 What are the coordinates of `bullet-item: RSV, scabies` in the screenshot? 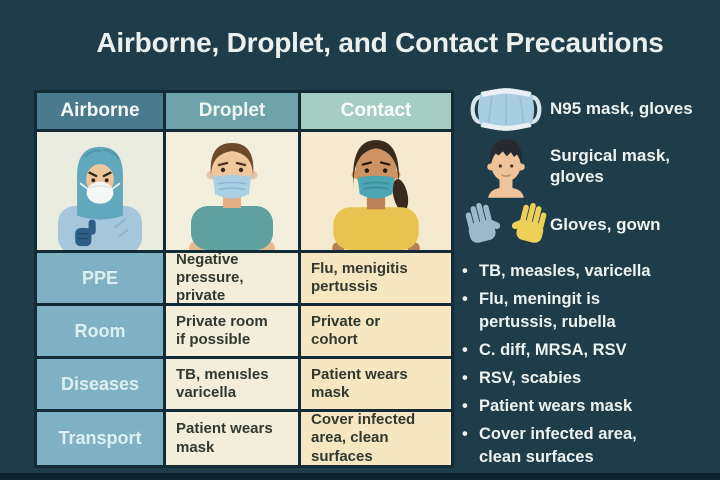 It's located at (588, 378).